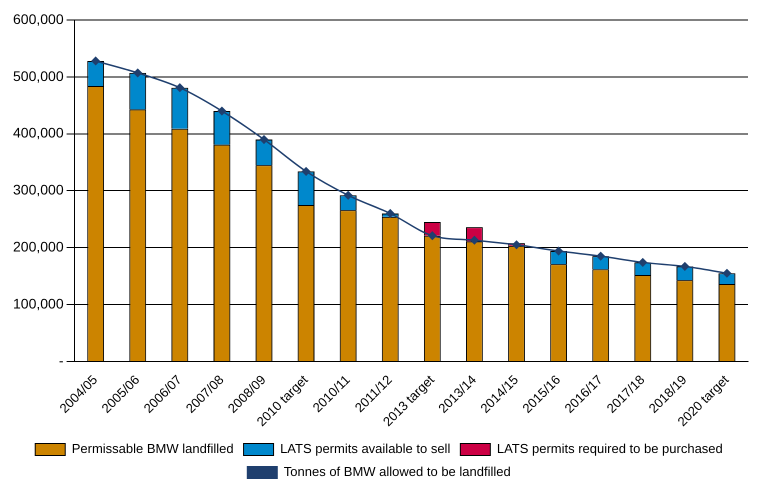  Describe the element at coordinates (38, 18) in the screenshot. I see `y-tick-label: 600,000` at that location.